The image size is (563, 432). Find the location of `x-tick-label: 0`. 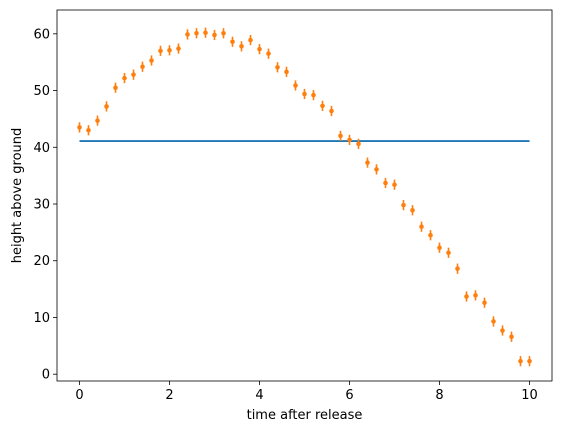

x-tick-label: 0 is located at coordinates (79, 395).